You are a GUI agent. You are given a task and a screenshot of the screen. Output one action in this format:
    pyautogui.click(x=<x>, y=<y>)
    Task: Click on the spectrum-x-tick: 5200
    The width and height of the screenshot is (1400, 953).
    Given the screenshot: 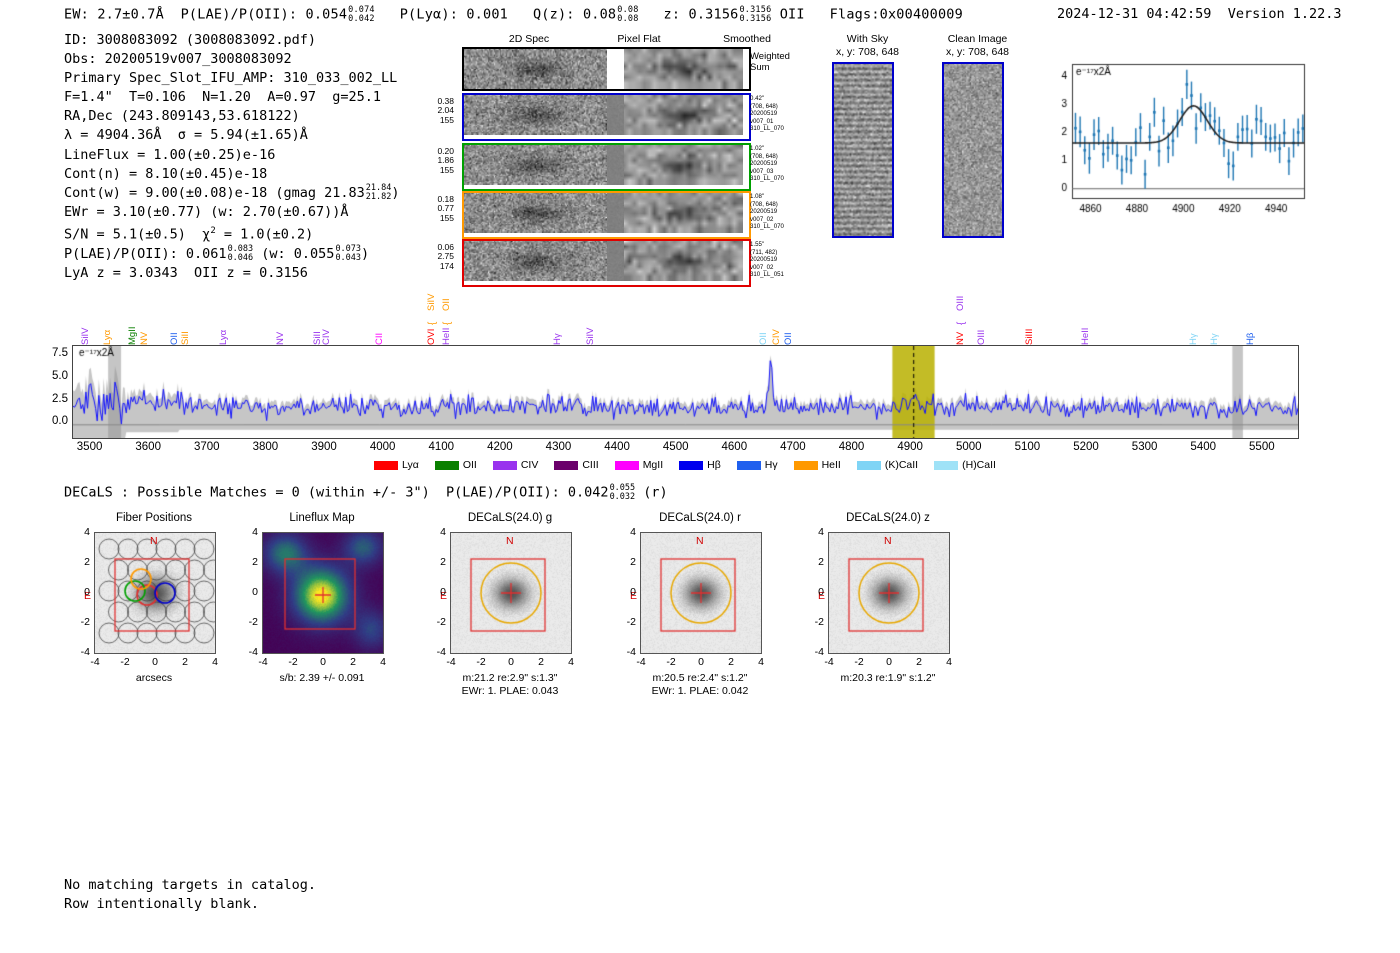 What is the action you would take?
    pyautogui.click(x=1086, y=447)
    